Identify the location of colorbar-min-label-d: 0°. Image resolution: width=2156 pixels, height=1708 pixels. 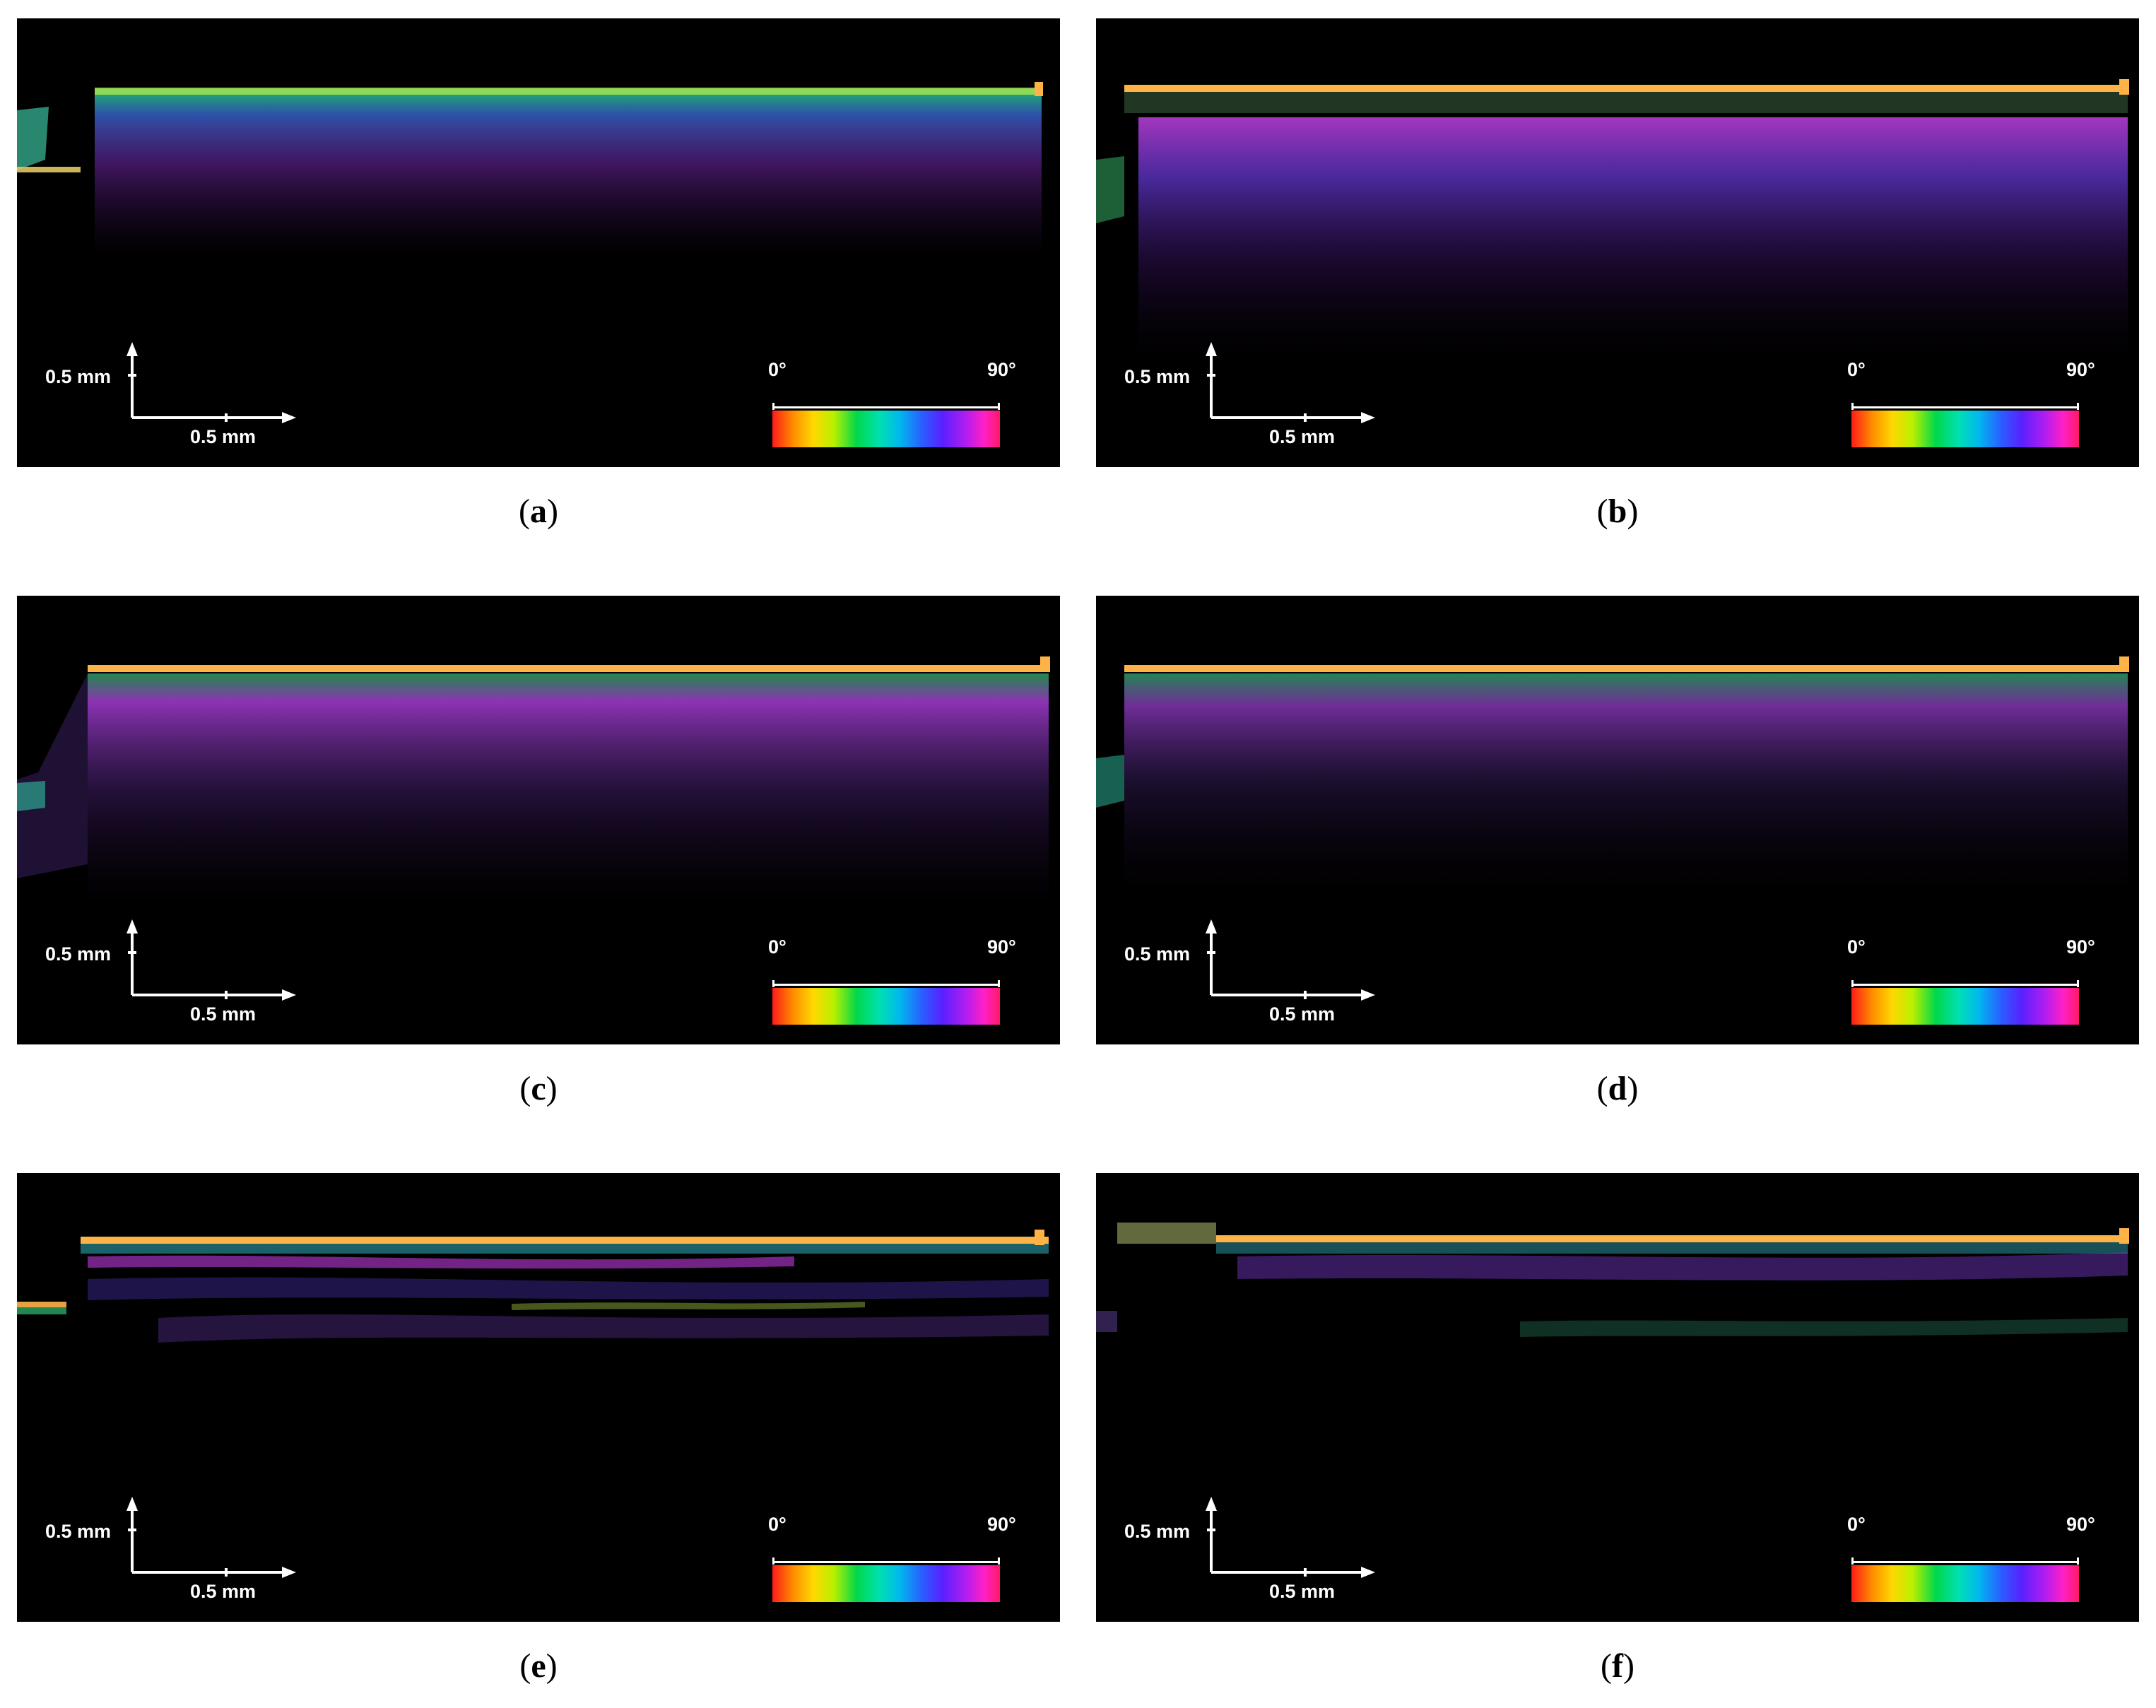
(1856, 947).